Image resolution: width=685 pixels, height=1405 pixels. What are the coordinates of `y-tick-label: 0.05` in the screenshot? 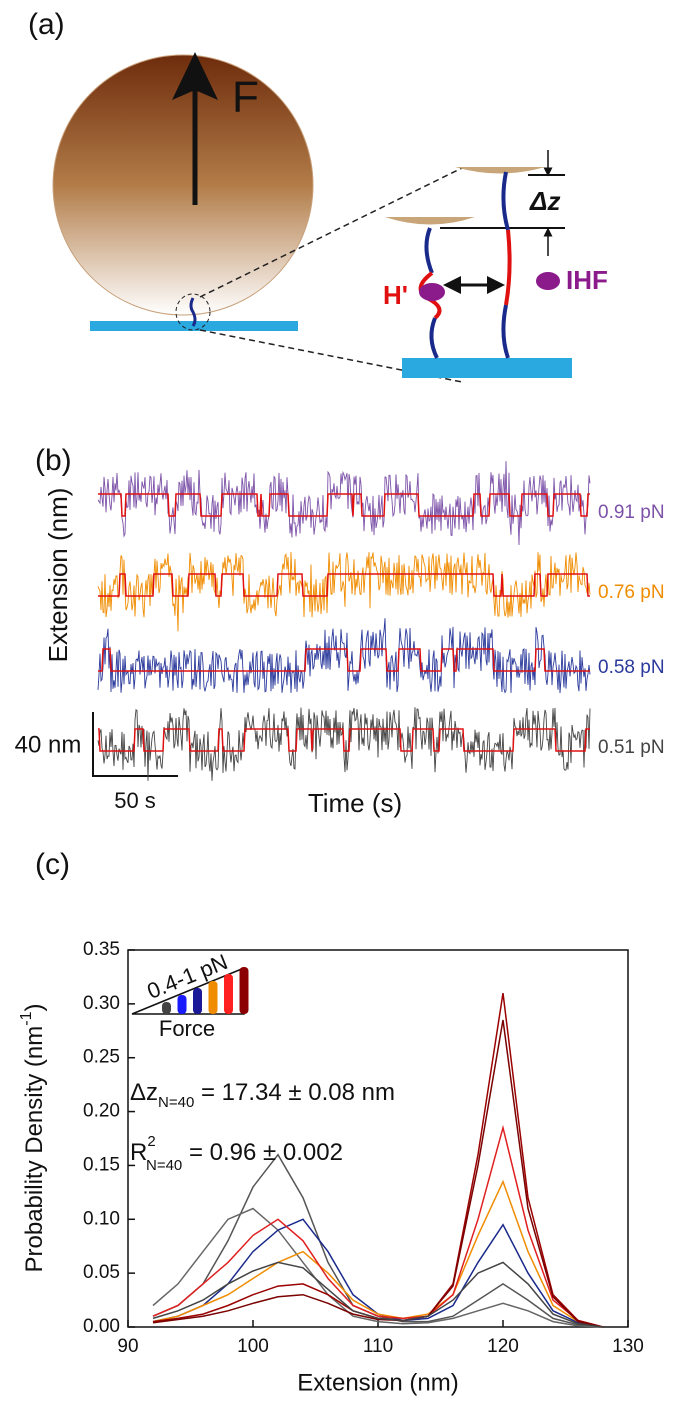 It's located at (101, 1272).